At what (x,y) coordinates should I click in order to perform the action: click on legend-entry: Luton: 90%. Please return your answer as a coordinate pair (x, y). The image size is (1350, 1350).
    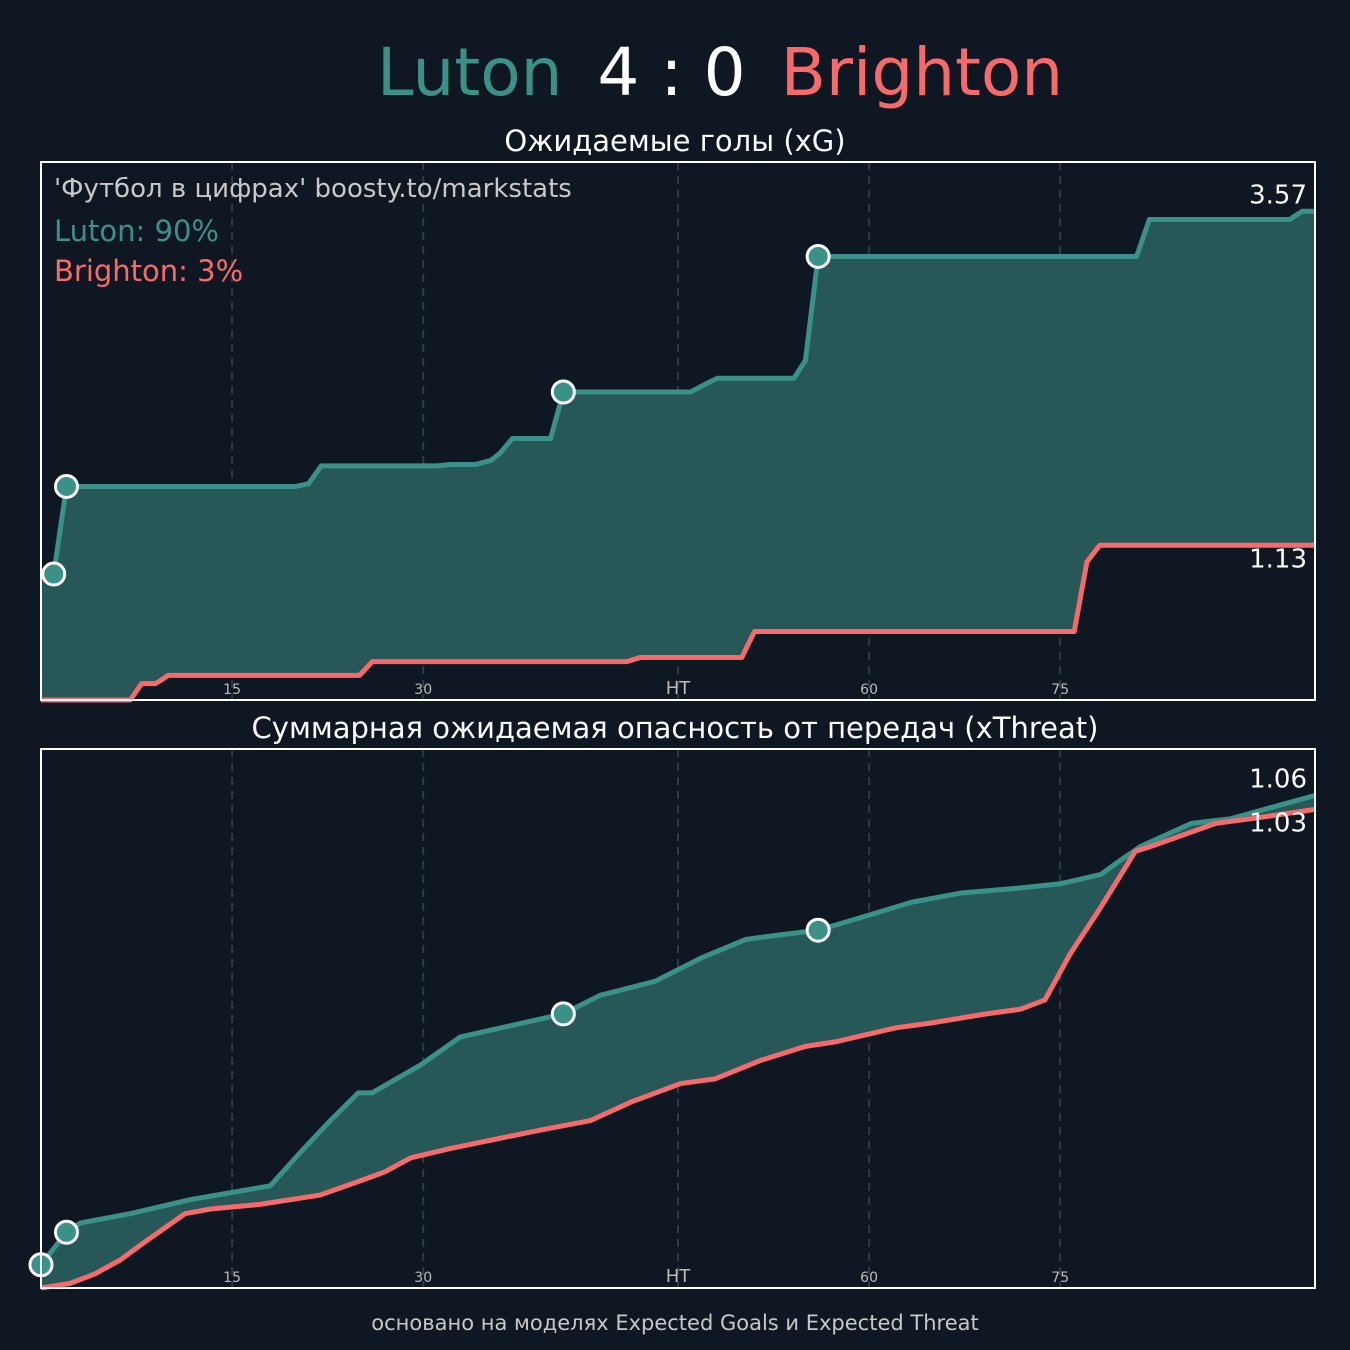
    Looking at the image, I should click on (136, 231).